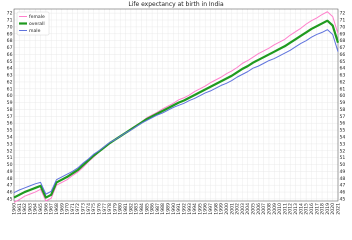  Describe the element at coordinates (291, 209) in the screenshot. I see `x-tick-label: 2012` at that location.